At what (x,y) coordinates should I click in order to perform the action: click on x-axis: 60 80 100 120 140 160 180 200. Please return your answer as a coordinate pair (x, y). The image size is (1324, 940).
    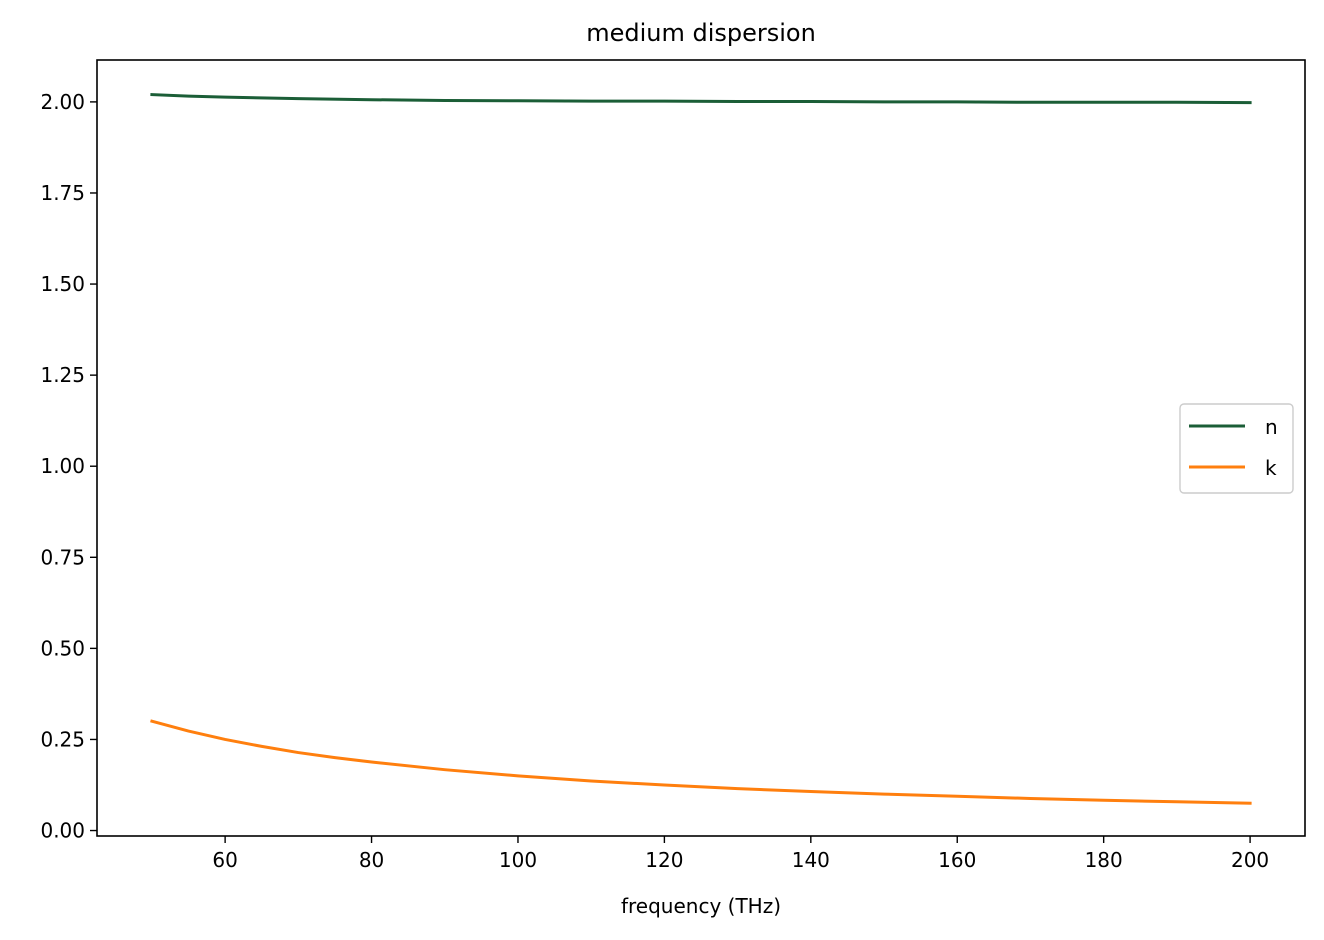
    Looking at the image, I should click on (740, 854).